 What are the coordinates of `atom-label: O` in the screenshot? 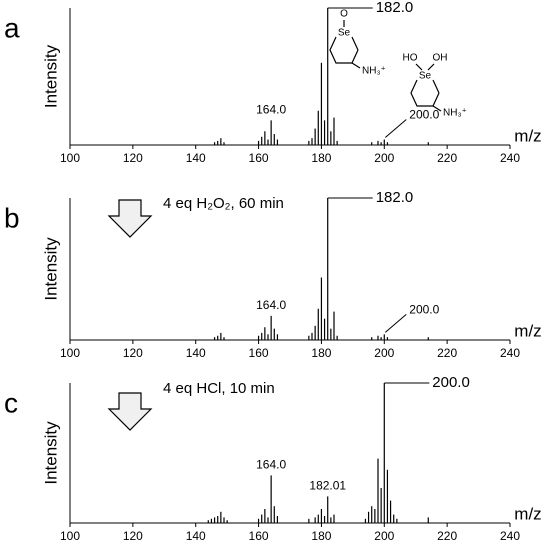 It's located at (344, 14).